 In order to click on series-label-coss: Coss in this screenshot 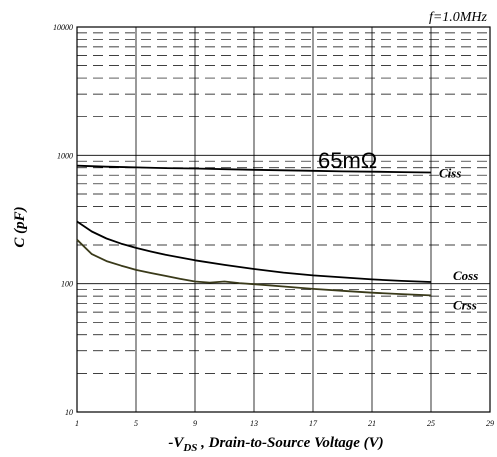, I will do `click(465, 275)`.